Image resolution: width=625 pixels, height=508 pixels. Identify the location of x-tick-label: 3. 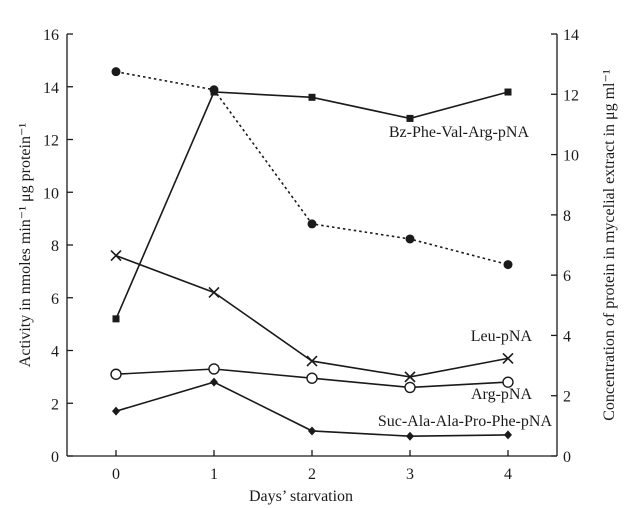
(410, 474).